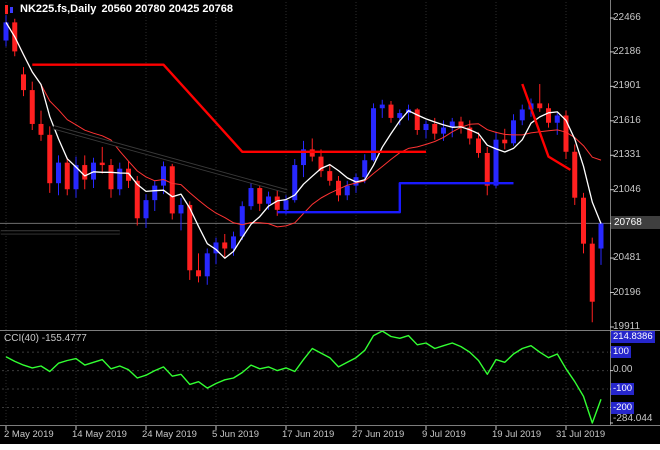  I want to click on price-axis-label: 20196, so click(627, 292).